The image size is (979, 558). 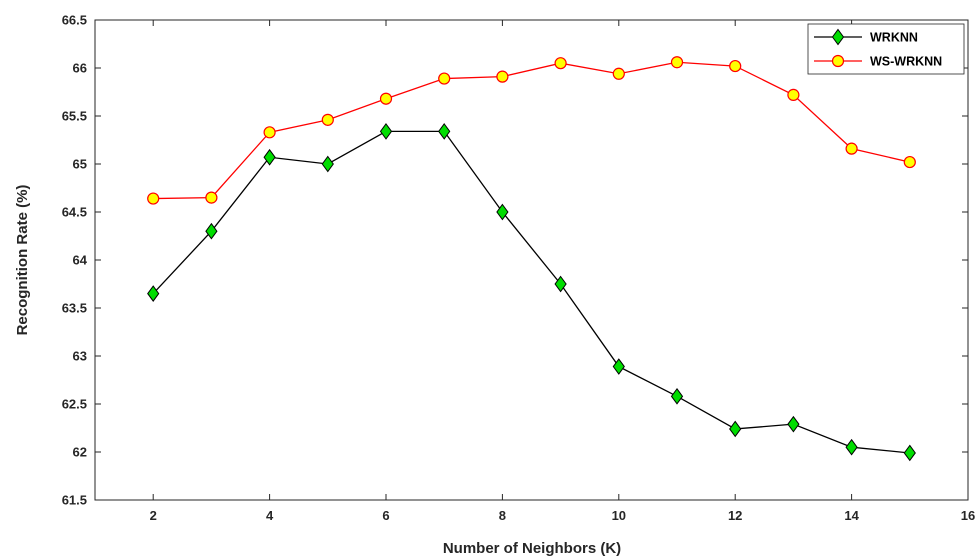 I want to click on y-axis-label: Recognition Rate (%), so click(x=22, y=260).